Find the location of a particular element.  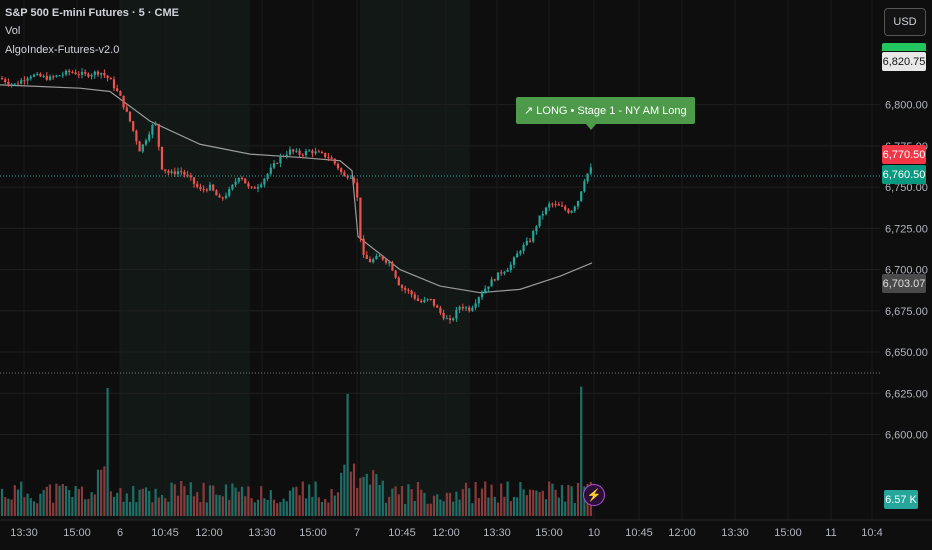

symbol-legend: S&P 500 E-mini Futures · 5 · CME is located at coordinates (92, 13).